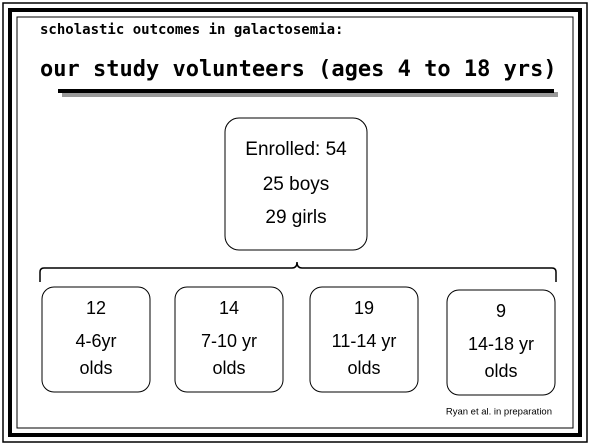  Describe the element at coordinates (364, 308) in the screenshot. I see `group-line: 19` at that location.